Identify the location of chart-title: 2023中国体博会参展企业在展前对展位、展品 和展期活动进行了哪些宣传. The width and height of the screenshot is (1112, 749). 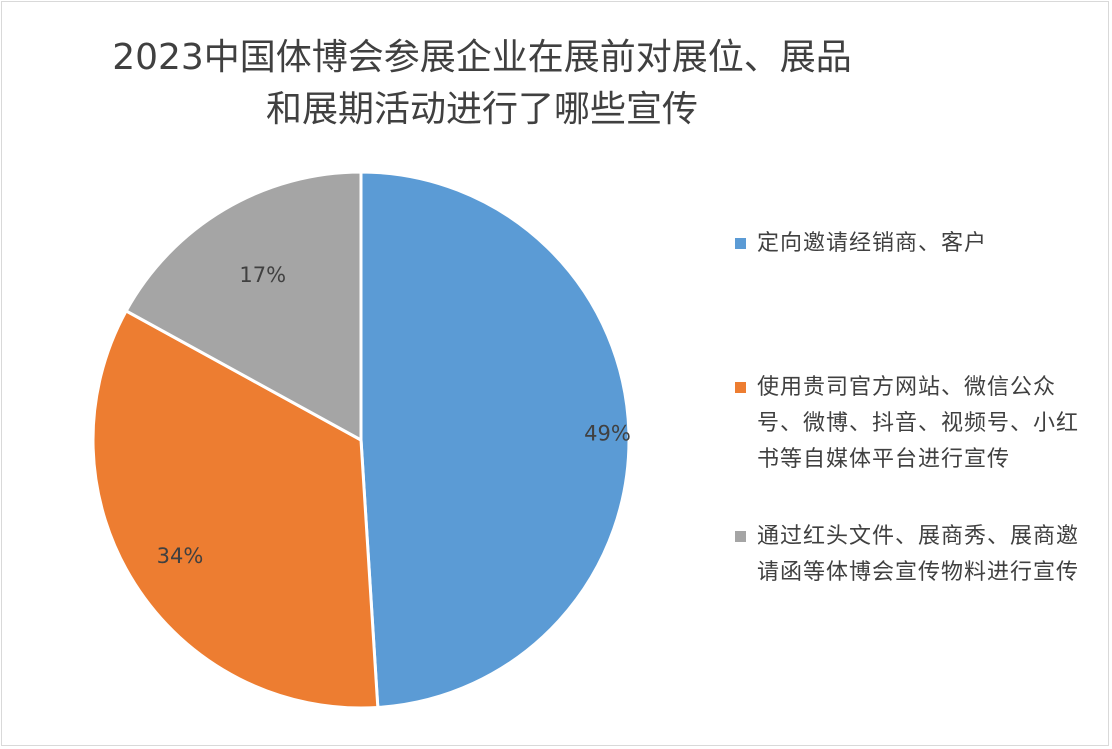
(482, 84).